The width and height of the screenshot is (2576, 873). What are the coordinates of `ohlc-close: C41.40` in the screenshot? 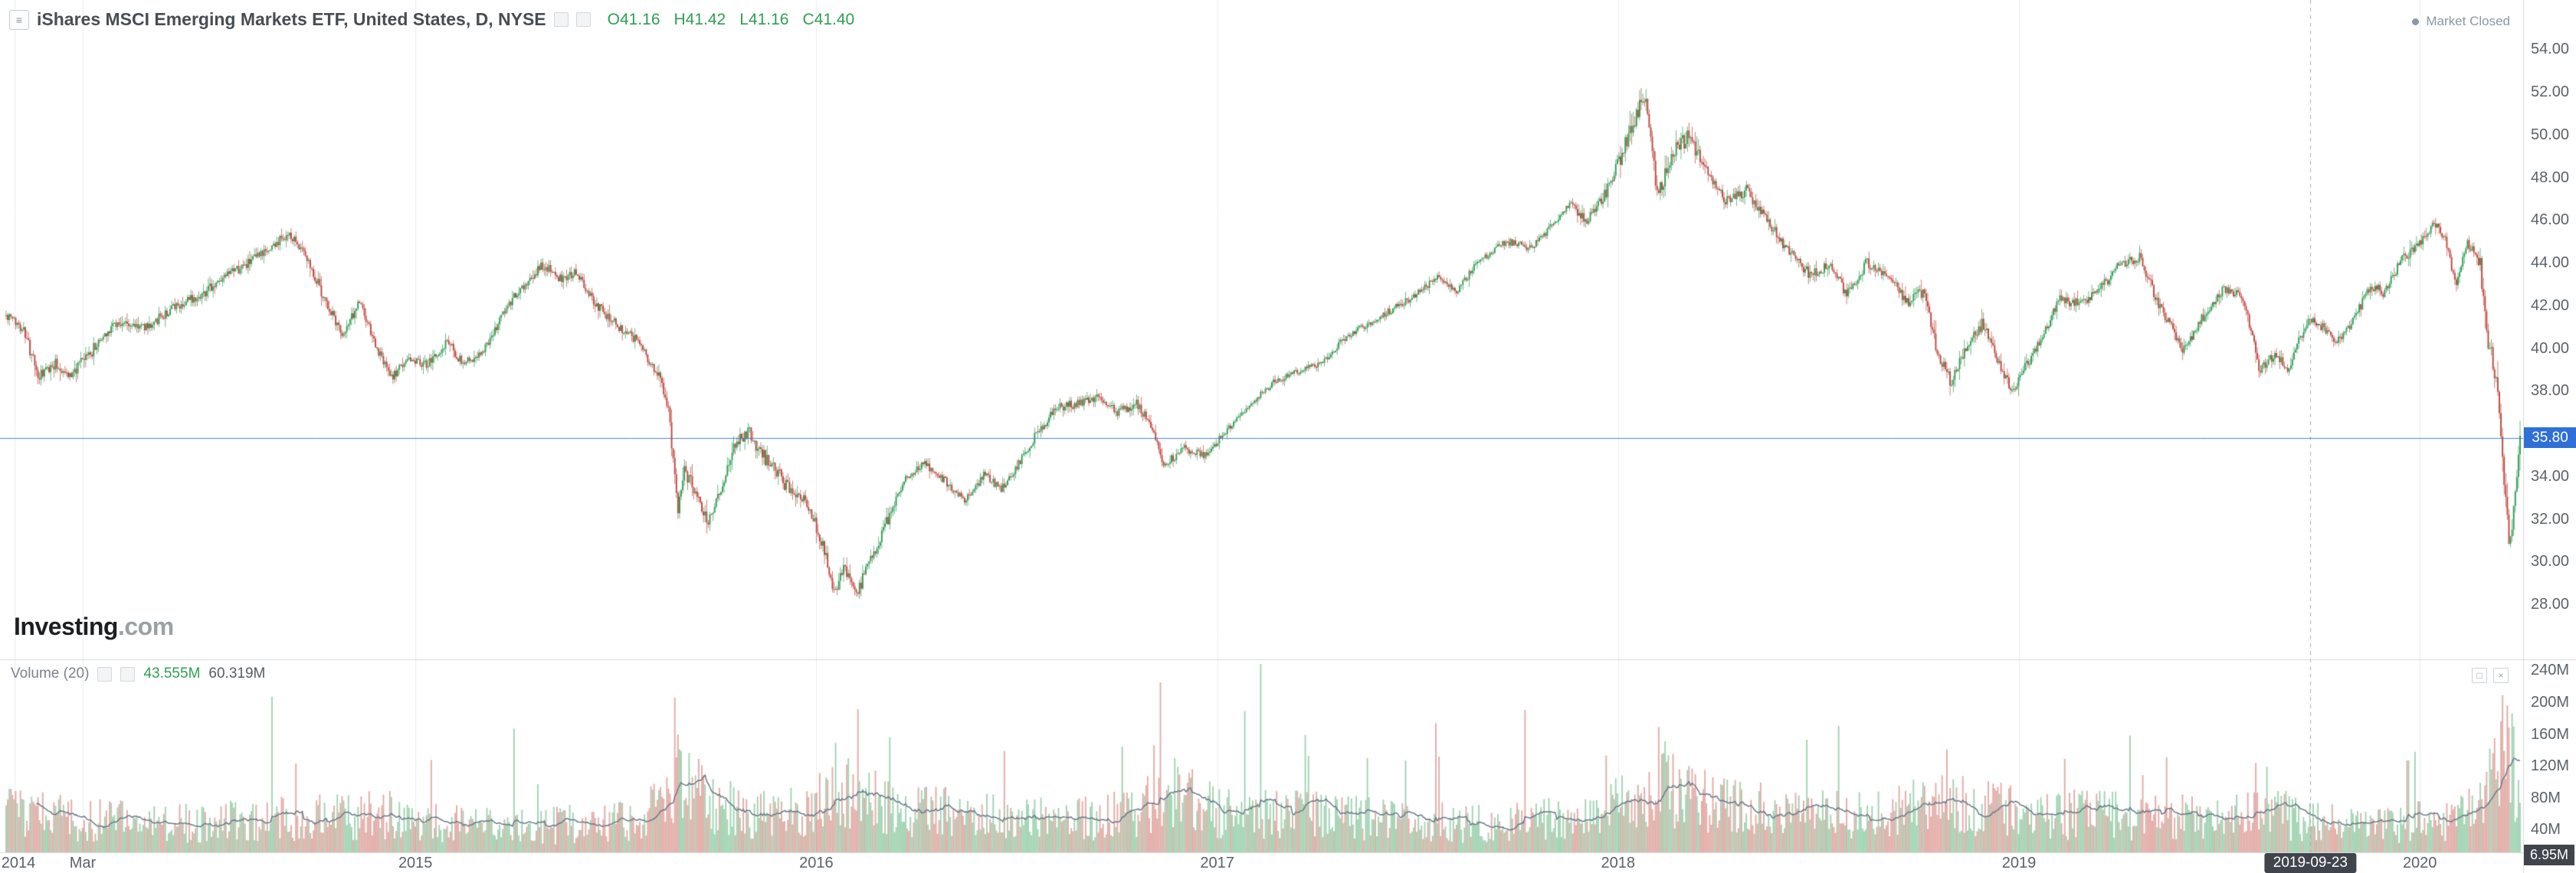 It's located at (828, 19).